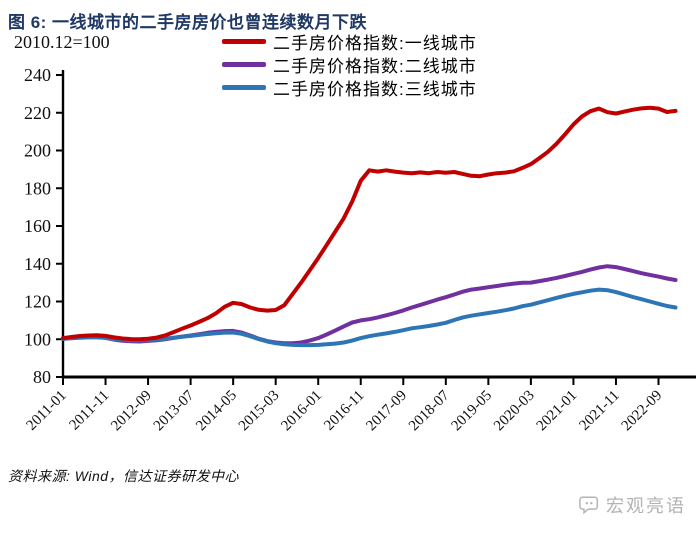  What do you see at coordinates (600, 411) in the screenshot?
I see `x-tick-label: 2021-11` at bounding box center [600, 411].